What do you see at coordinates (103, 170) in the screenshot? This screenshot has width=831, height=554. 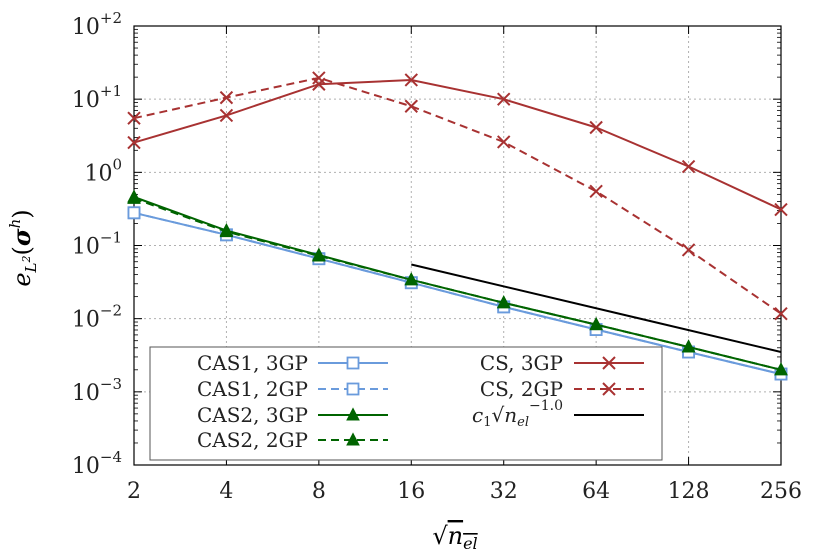 I see `y-tick-label: 10⁰` at bounding box center [103, 170].